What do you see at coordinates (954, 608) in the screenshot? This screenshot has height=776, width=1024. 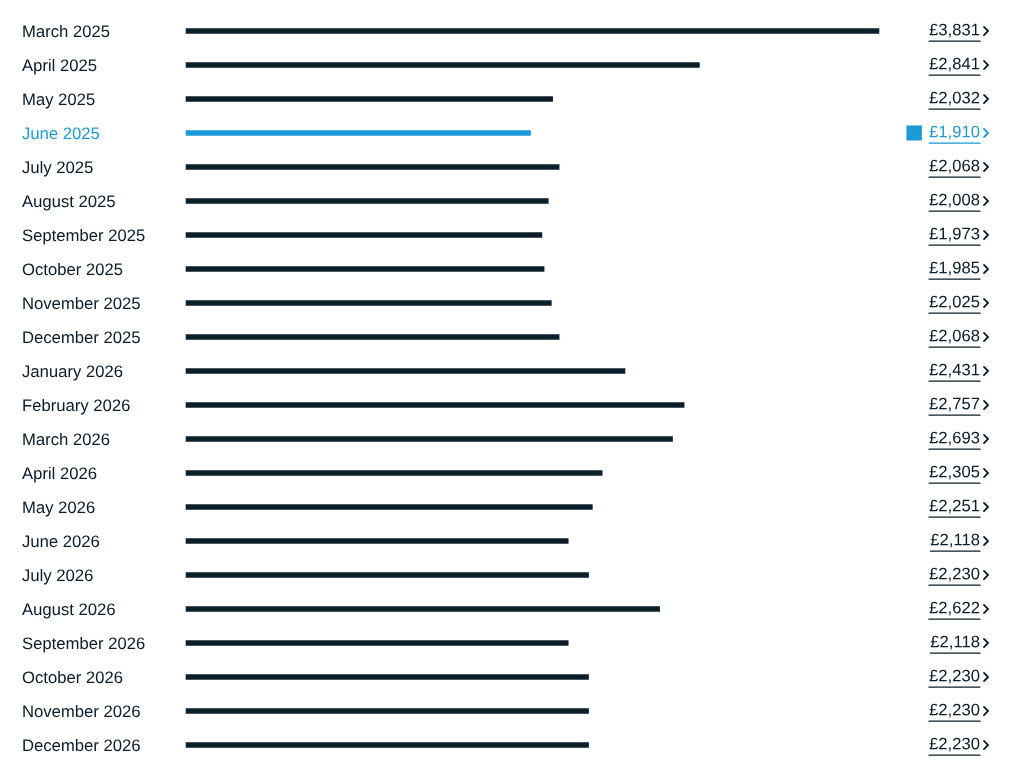 I see `data-label: £2,622` at bounding box center [954, 608].